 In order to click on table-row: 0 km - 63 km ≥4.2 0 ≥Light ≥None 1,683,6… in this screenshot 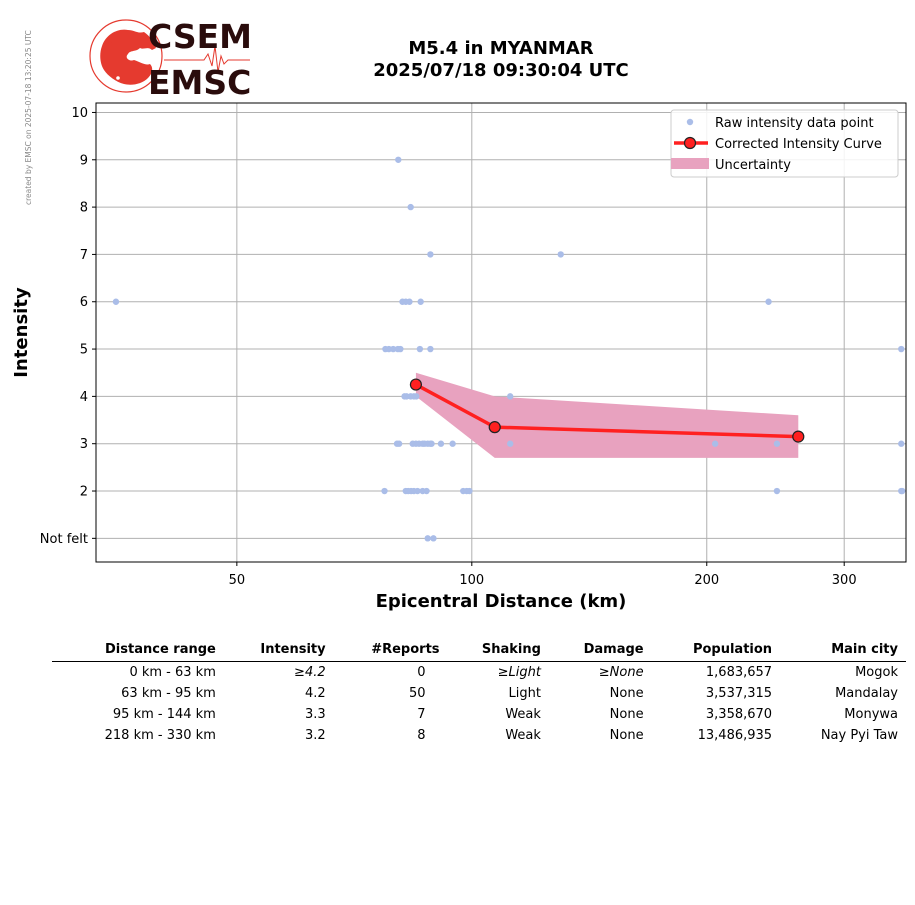, I will do `click(479, 673)`.